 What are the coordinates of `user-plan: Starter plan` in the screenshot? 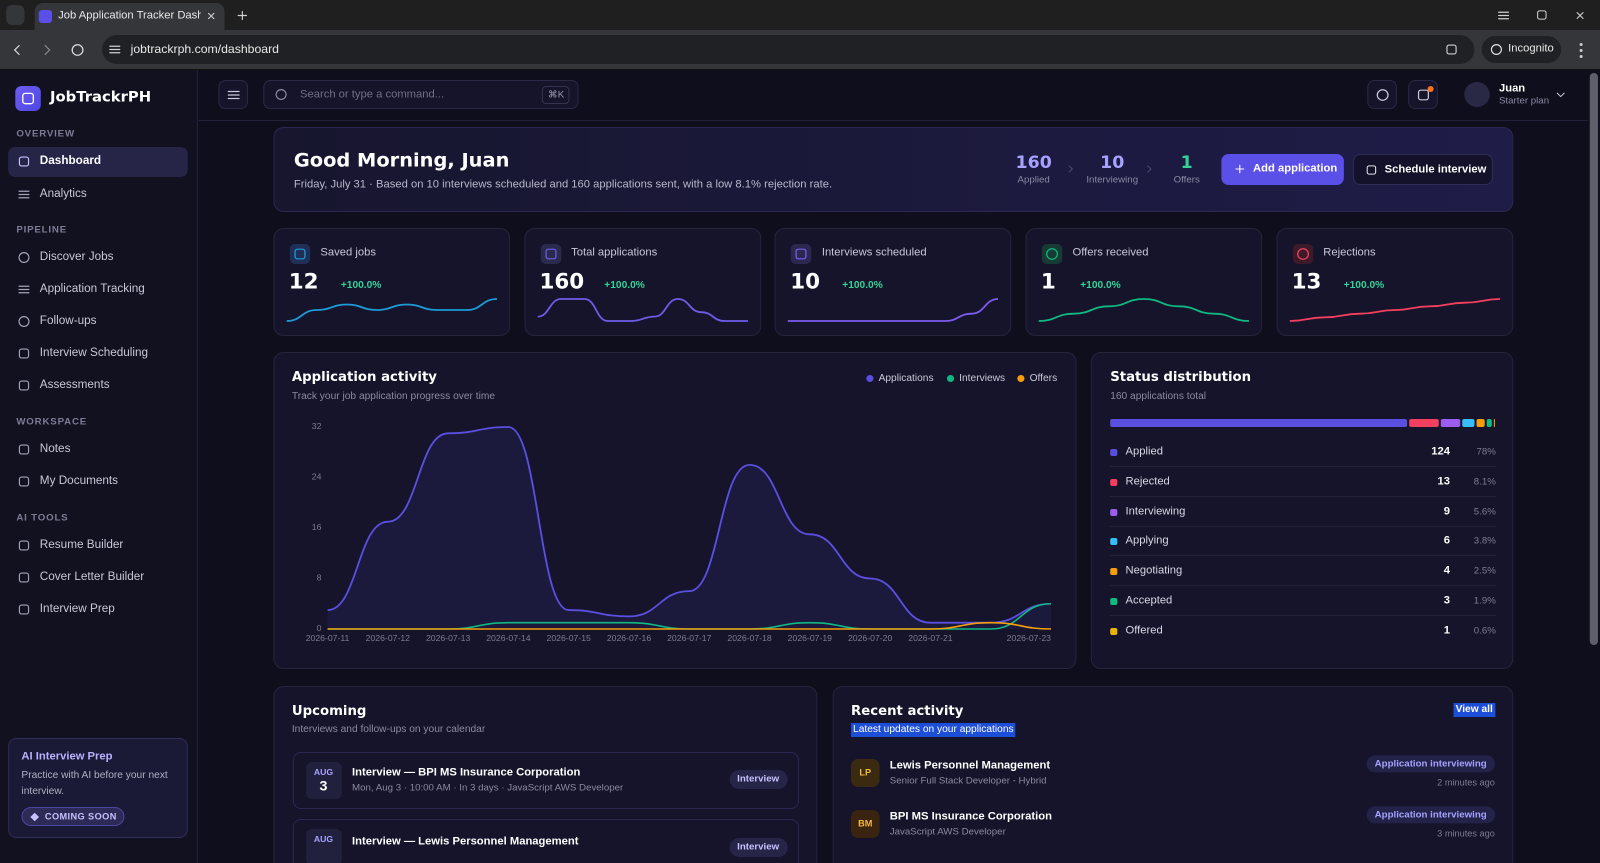 It's located at (1524, 101).